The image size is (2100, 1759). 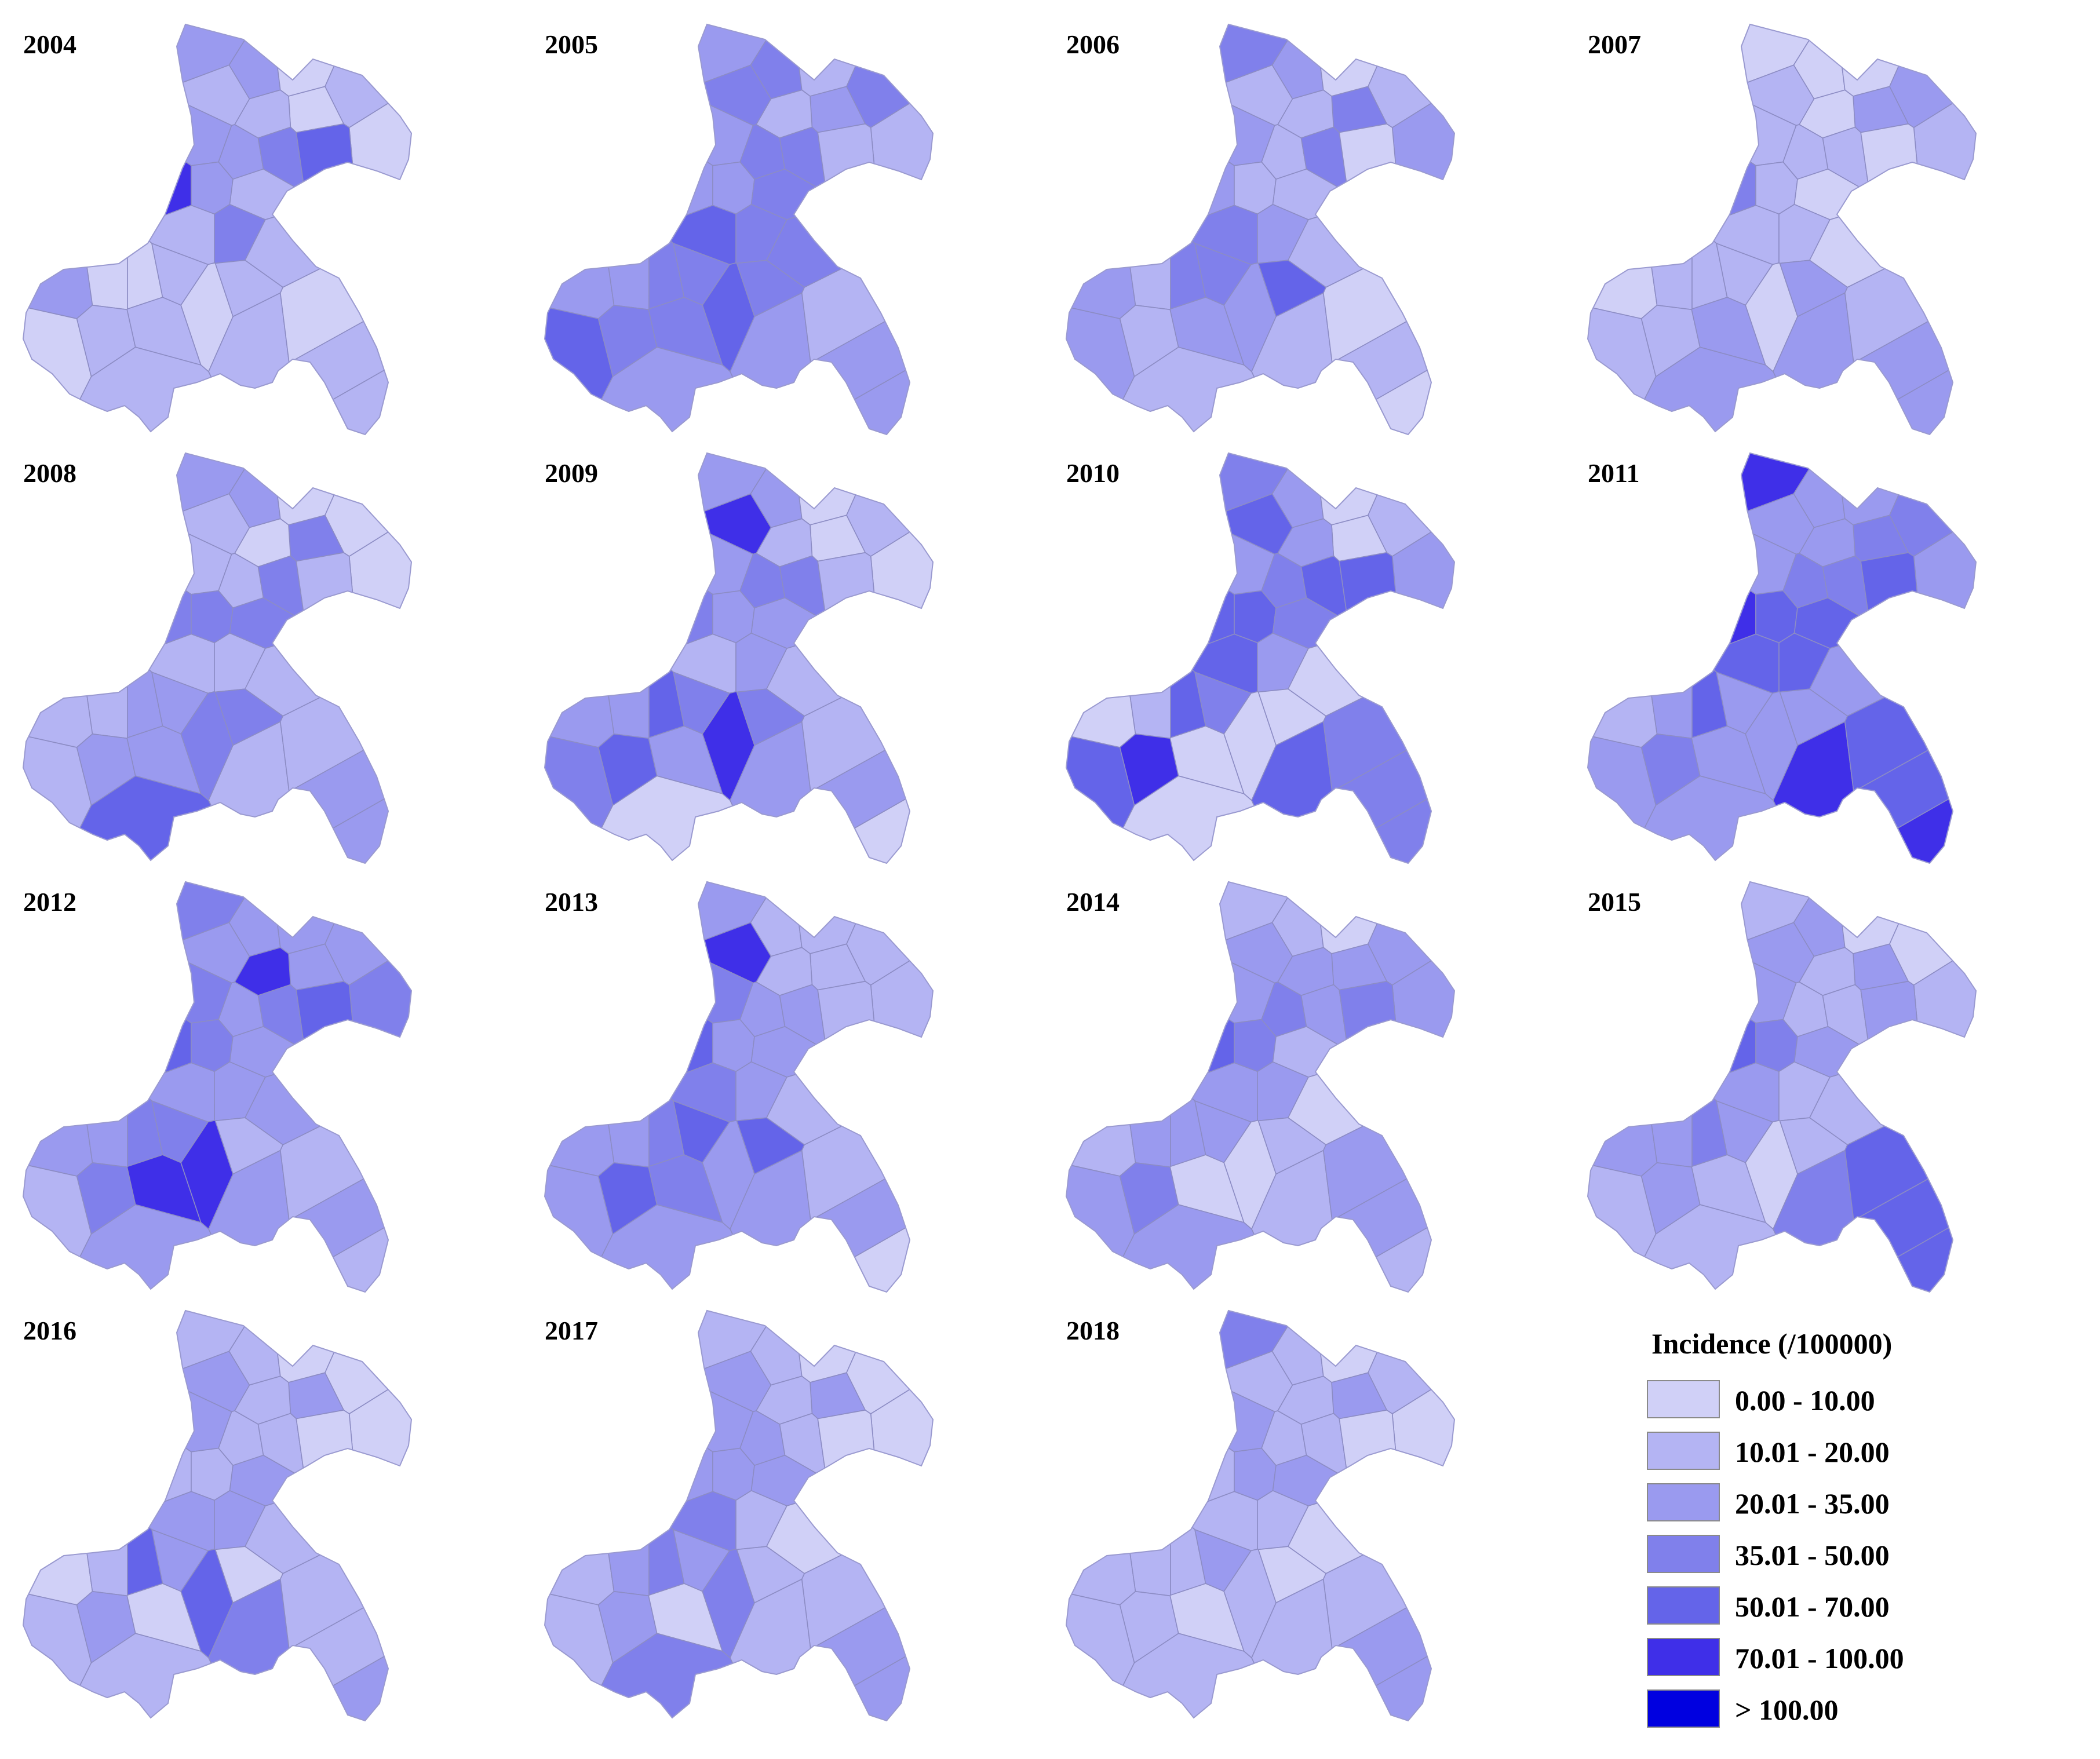 I want to click on choropleth-map-2014, so click(x=1260, y=1087).